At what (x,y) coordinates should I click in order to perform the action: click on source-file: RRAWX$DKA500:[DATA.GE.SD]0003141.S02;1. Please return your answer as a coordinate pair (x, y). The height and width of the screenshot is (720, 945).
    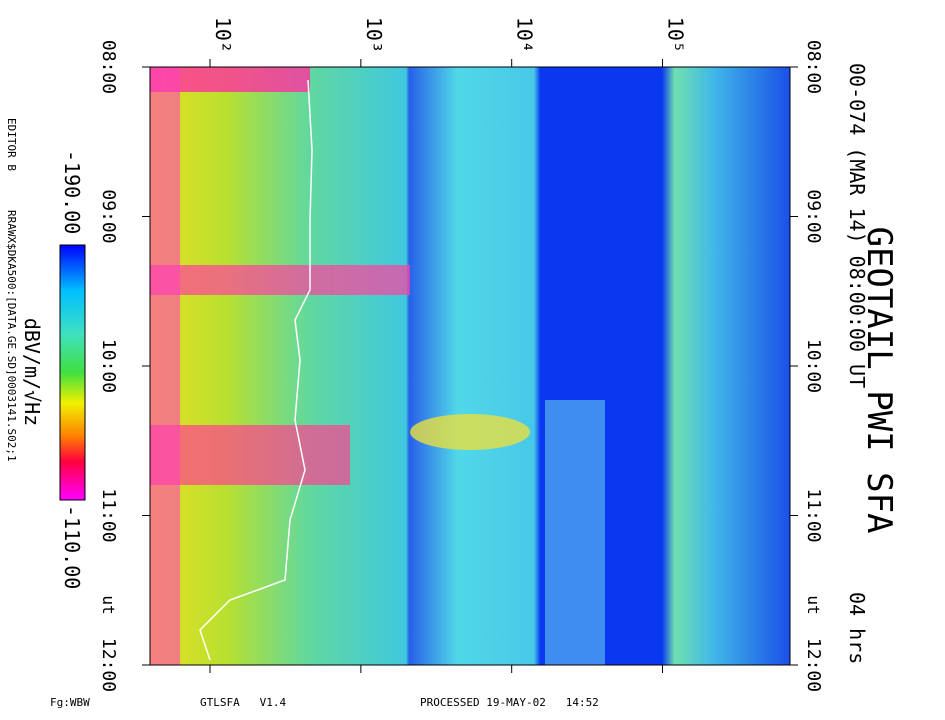
    Looking at the image, I should click on (11, 336).